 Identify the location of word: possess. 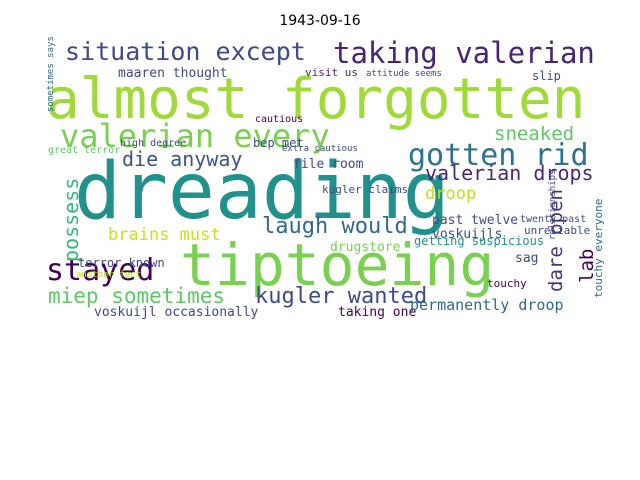
(71, 220).